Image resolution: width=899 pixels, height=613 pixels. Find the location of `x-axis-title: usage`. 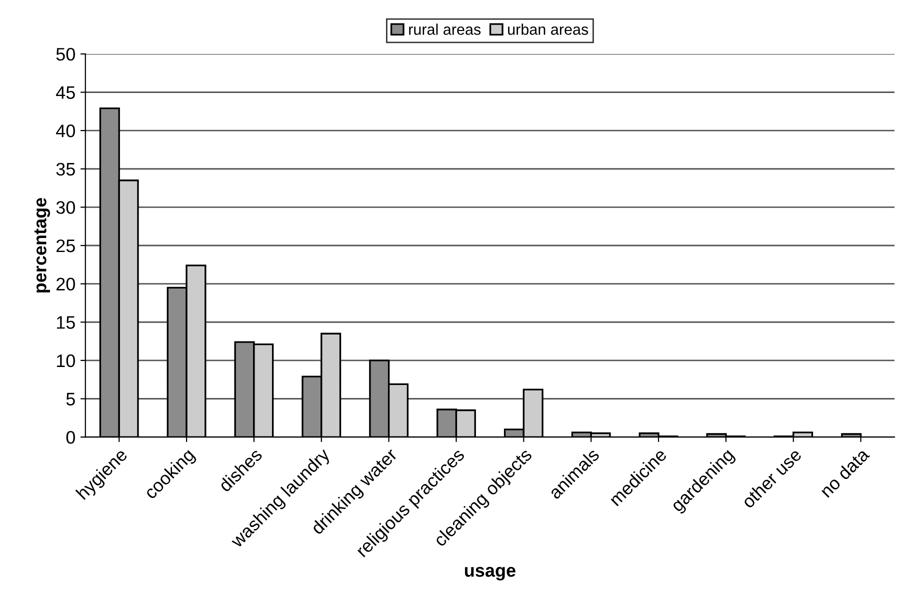

x-axis-title: usage is located at coordinates (490, 573).